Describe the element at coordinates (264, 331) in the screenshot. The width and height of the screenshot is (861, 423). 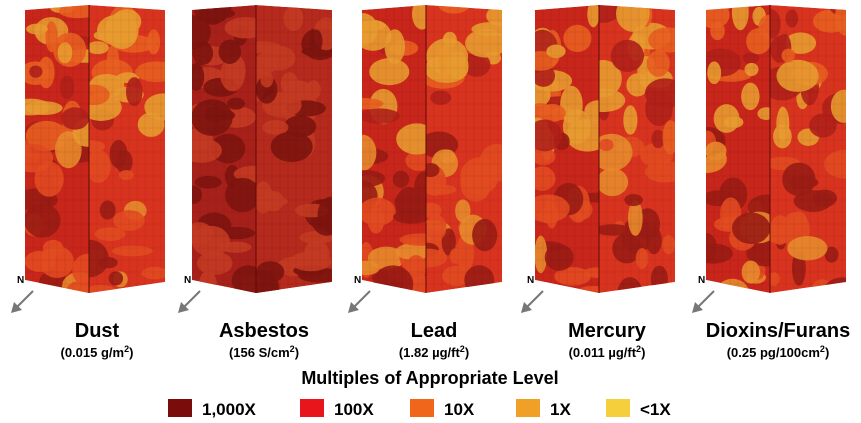
I see `panel-label: Asbestos` at that location.